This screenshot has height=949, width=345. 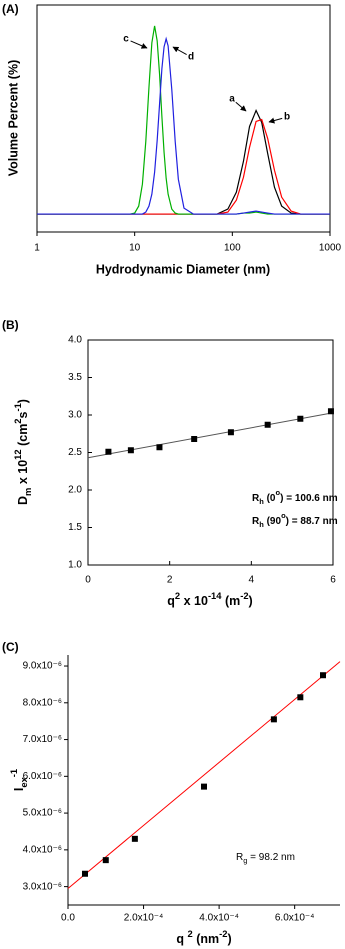 I want to click on annotation: Rh (90o) = 88.7 nm, so click(x=295, y=520).